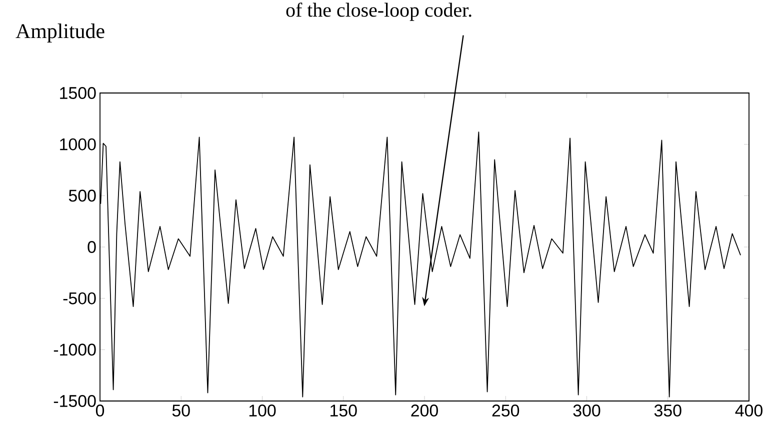 The height and width of the screenshot is (433, 772). Describe the element at coordinates (100, 410) in the screenshot. I see `x-tick-label: 0` at that location.